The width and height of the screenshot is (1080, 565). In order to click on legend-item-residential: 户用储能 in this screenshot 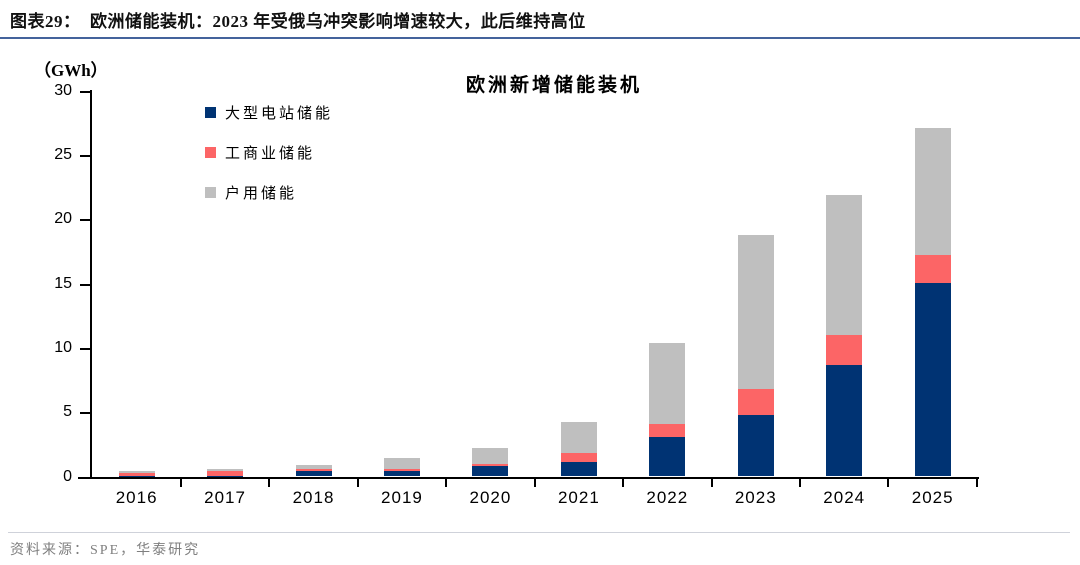, I will do `click(269, 193)`.